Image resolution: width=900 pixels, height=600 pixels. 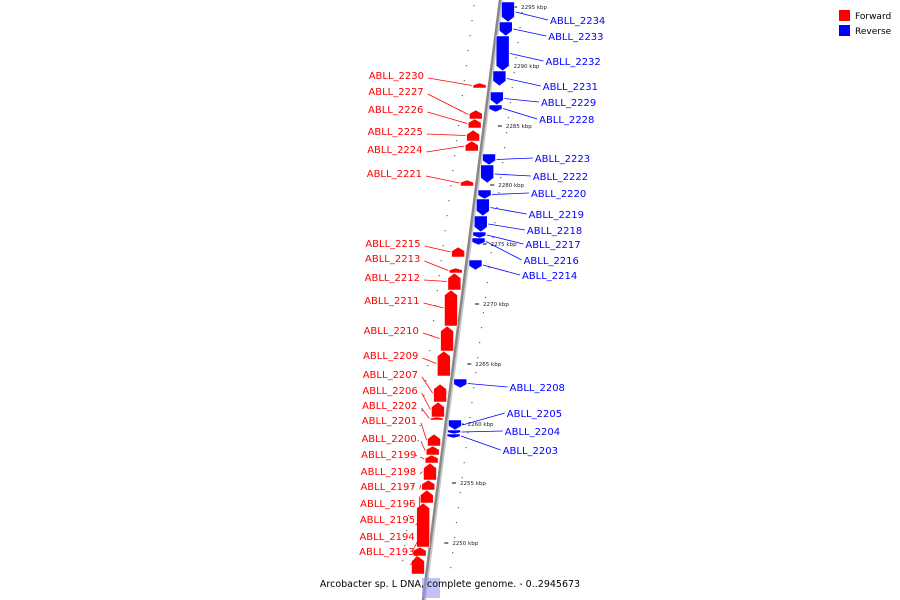 What do you see at coordinates (560, 177) in the screenshot?
I see `reverse-gene-label: ABLL_2222` at bounding box center [560, 177].